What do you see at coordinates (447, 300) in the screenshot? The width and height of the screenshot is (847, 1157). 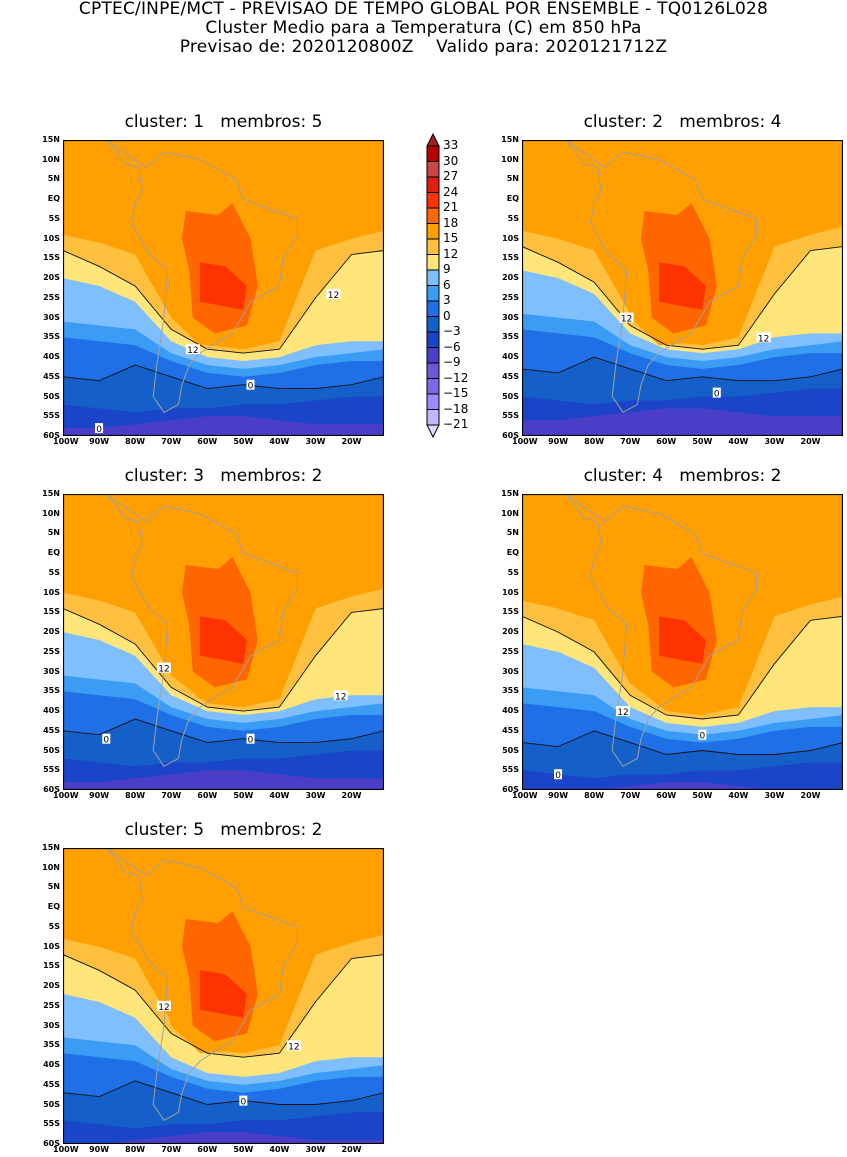 I see `colorbar-label: 3` at bounding box center [447, 300].